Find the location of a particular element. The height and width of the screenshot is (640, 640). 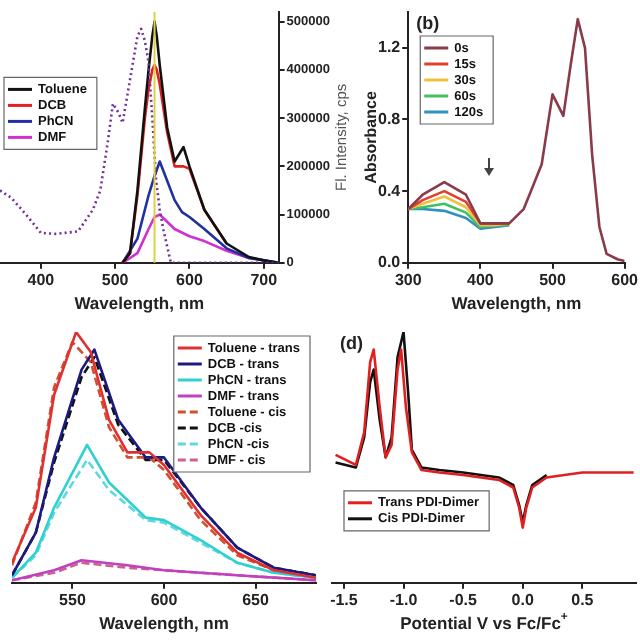

y-tick-label: 0.8 is located at coordinates (389, 118).